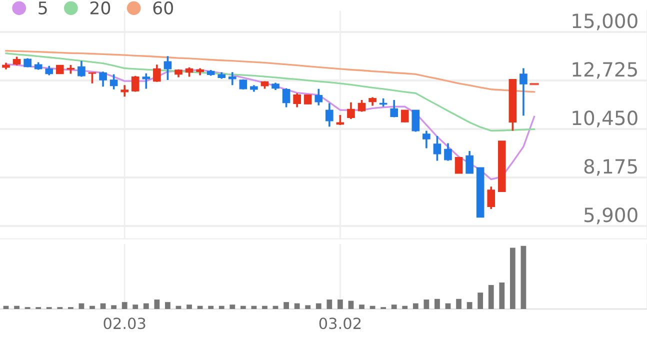 This screenshot has height=337, width=647. Describe the element at coordinates (340, 324) in the screenshot. I see `x-tick-label: 03.02` at that location.